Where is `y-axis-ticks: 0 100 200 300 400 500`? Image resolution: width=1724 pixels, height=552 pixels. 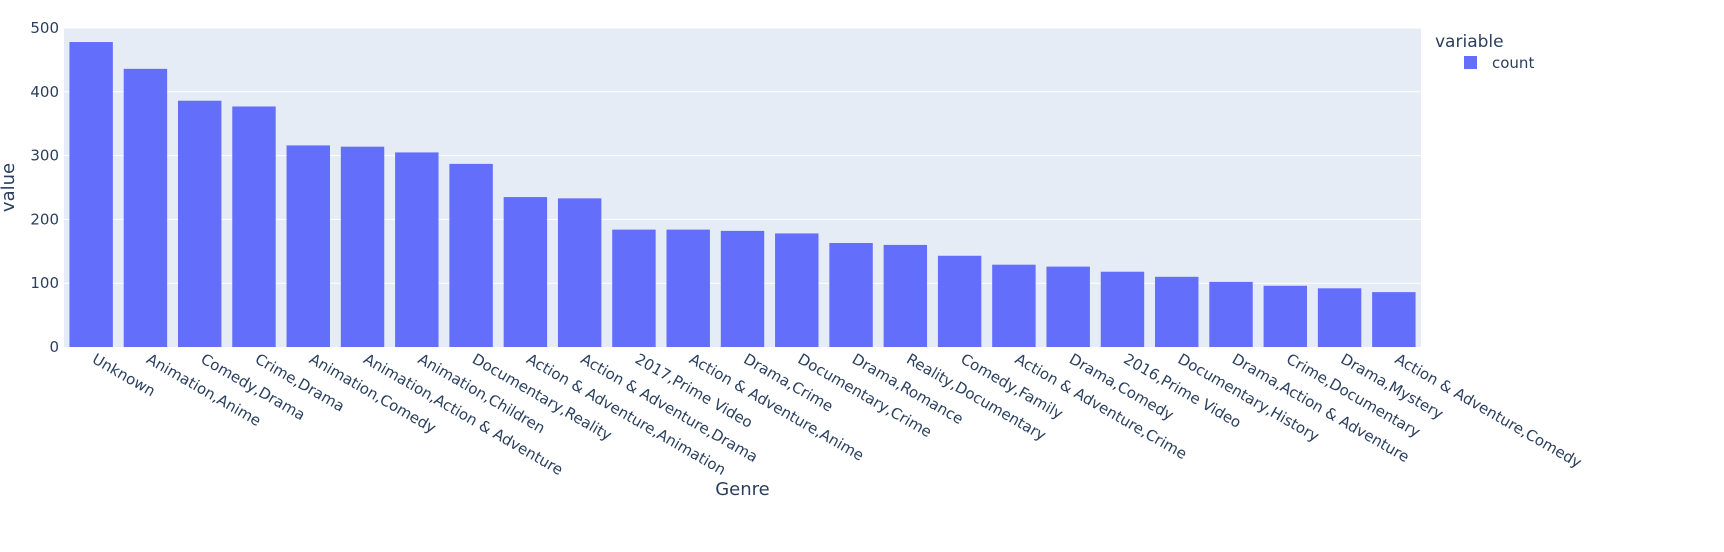 y-axis-ticks: 0 100 200 300 400 500 is located at coordinates (44, 187).